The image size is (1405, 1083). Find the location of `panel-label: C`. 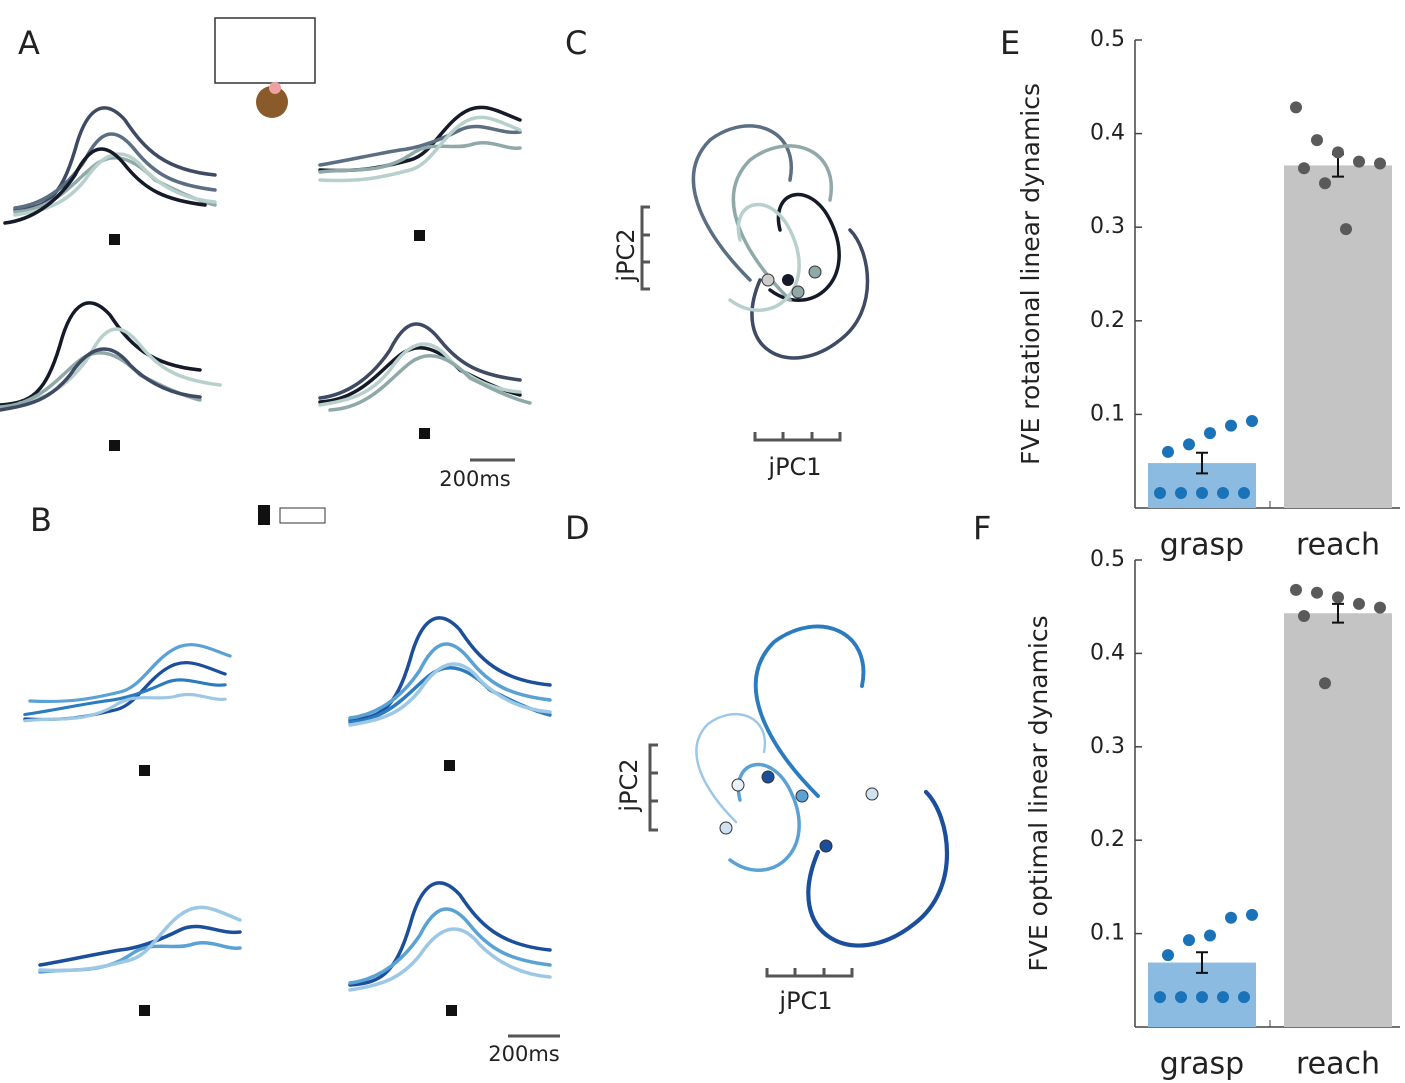

panel-label: C is located at coordinates (576, 43).